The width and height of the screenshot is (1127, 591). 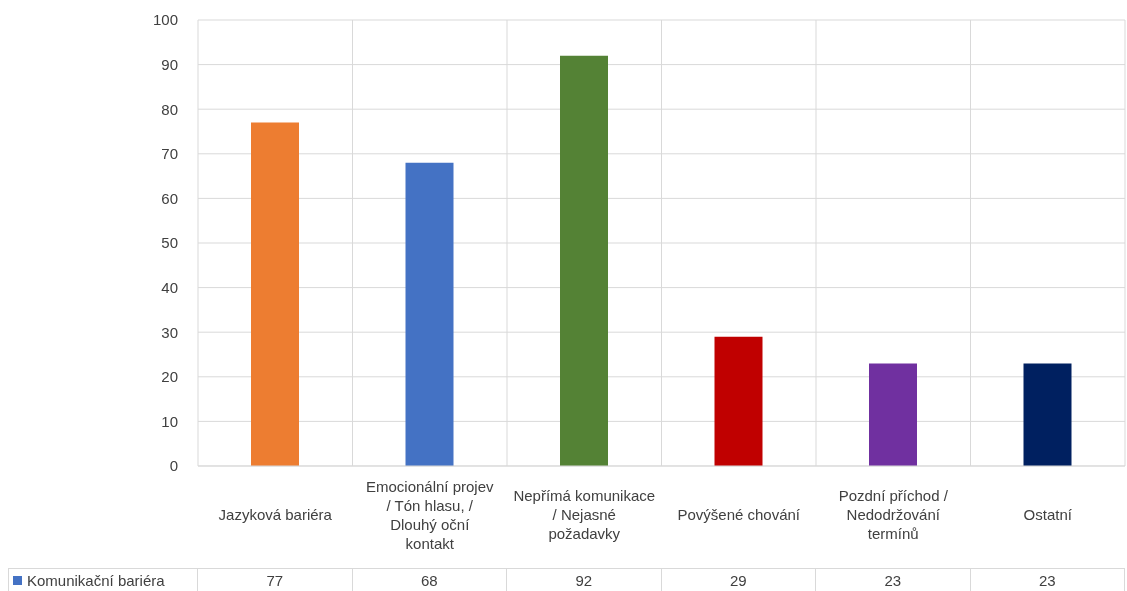 What do you see at coordinates (584, 580) in the screenshot?
I see `data-label: 92` at bounding box center [584, 580].